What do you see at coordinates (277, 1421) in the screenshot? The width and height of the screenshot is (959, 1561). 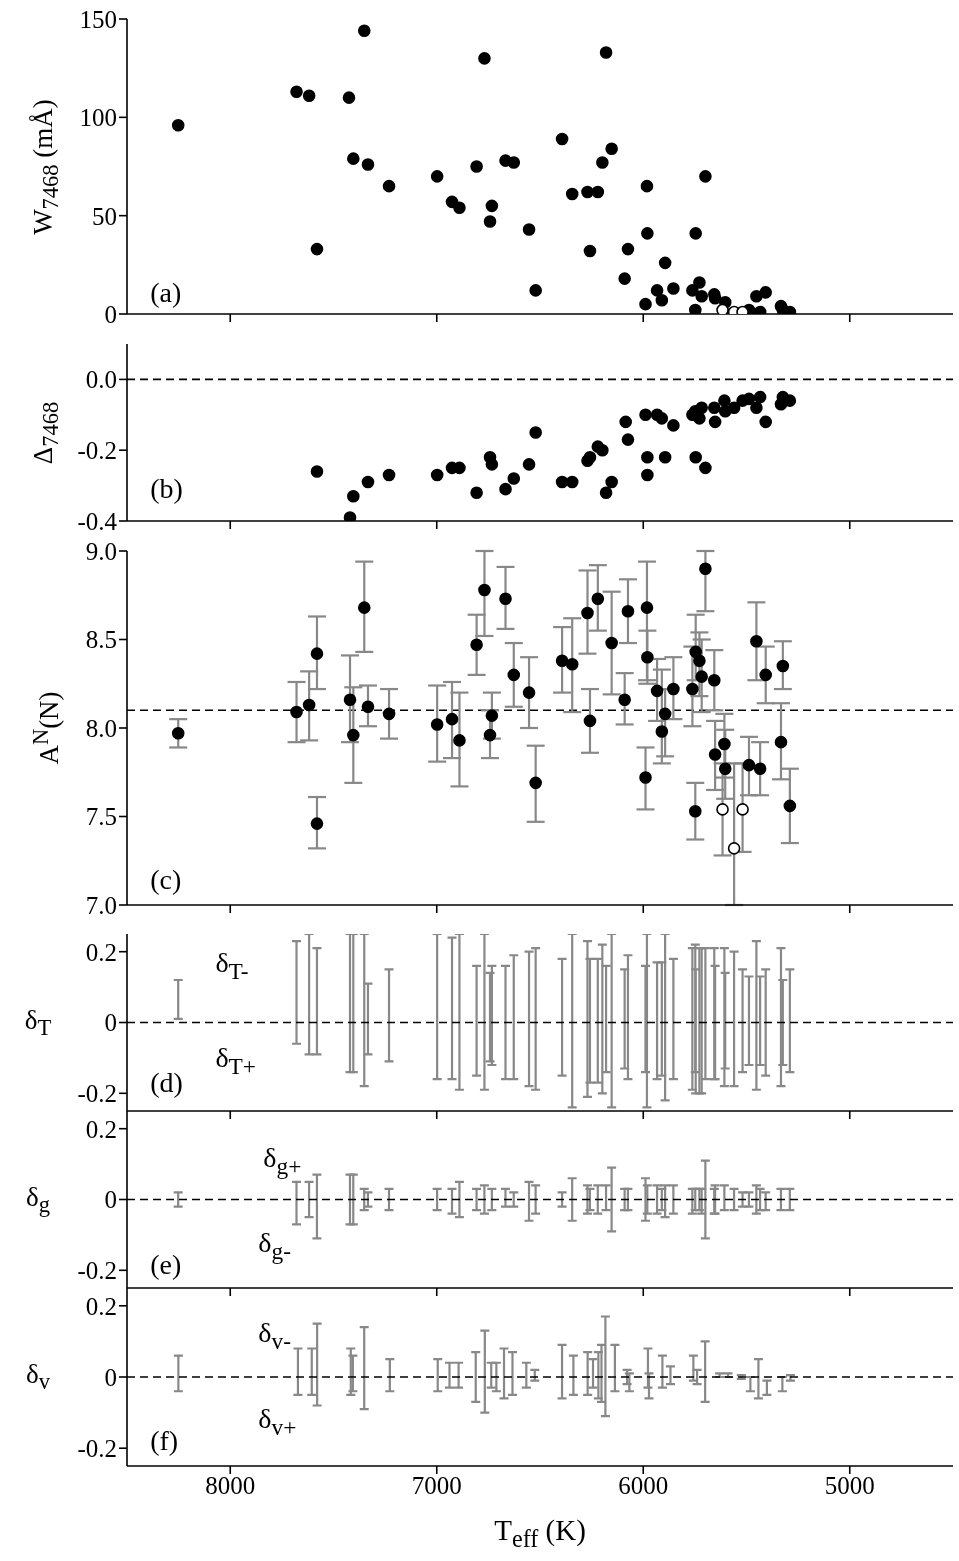 I see `annotation: δ$_{v+}$` at bounding box center [277, 1421].